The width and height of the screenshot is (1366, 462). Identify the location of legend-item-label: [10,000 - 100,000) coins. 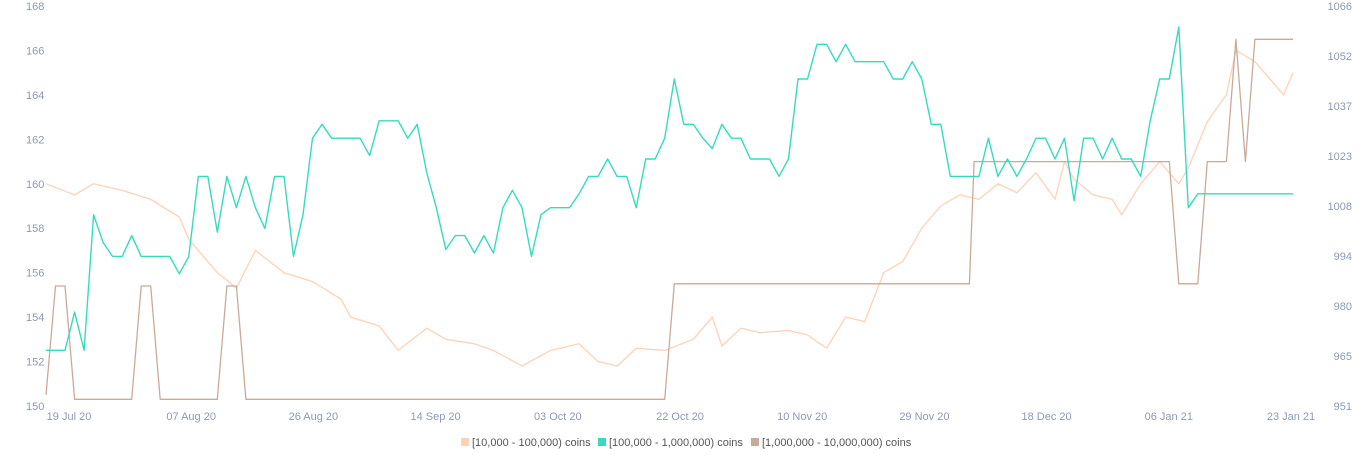
(531, 443).